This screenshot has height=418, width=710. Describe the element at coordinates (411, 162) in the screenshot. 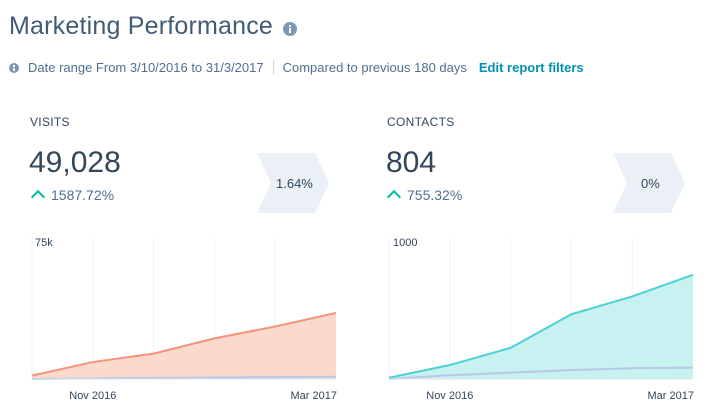

I see `contacts-value: 804` at that location.